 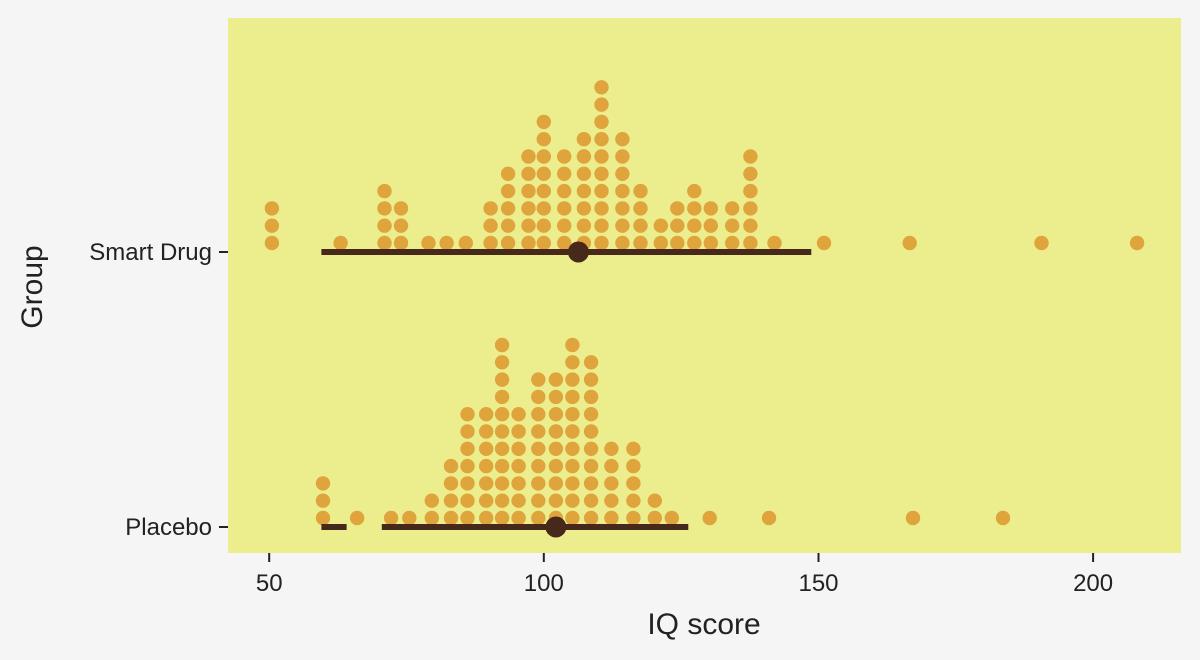 What do you see at coordinates (269, 583) in the screenshot?
I see `x-tick-label: 50` at bounding box center [269, 583].